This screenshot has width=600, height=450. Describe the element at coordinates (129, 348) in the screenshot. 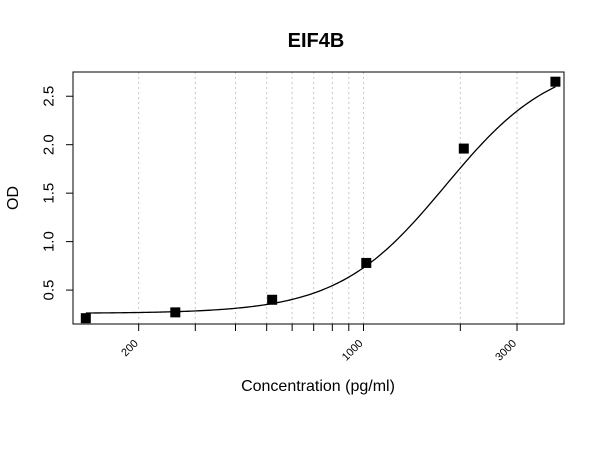

I see `x-tick-label: 200` at that location.